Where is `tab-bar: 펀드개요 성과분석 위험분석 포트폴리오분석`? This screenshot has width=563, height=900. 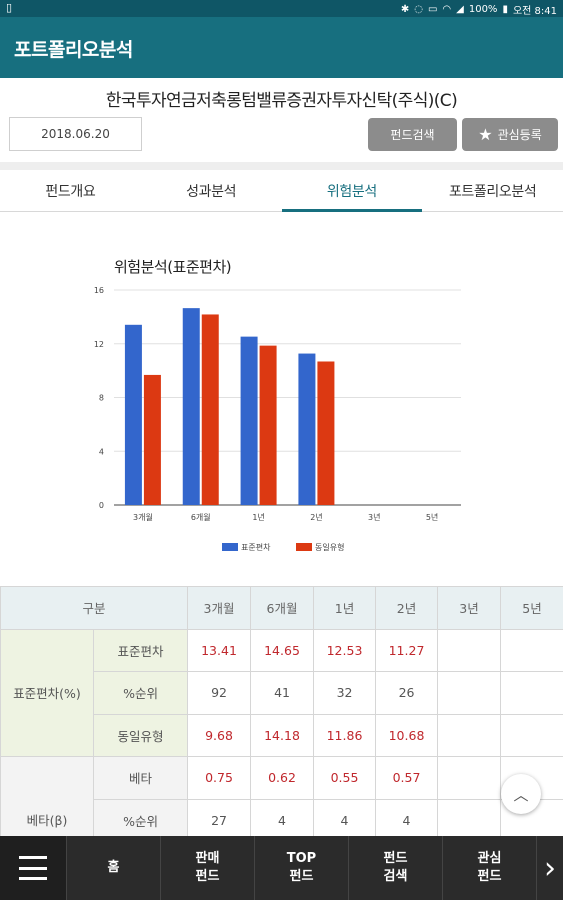
tab-bar: 펀드개요 성과분석 위험분석 포트폴리오분석 is located at coordinates (281, 191).